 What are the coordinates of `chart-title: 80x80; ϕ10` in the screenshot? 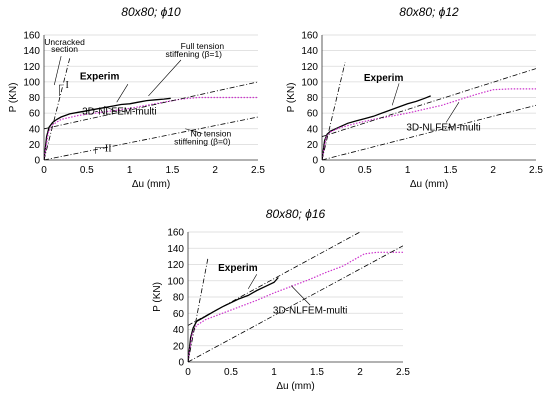 It's located at (151, 12).